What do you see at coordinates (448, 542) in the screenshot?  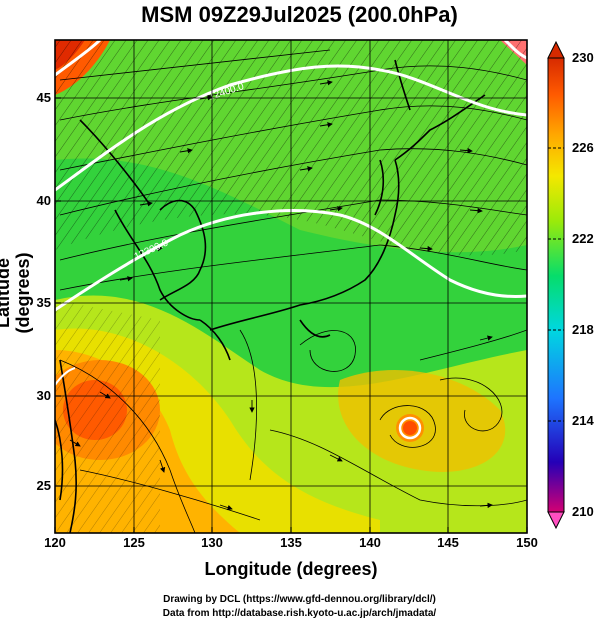 I see `x-tick-label: 145` at bounding box center [448, 542].